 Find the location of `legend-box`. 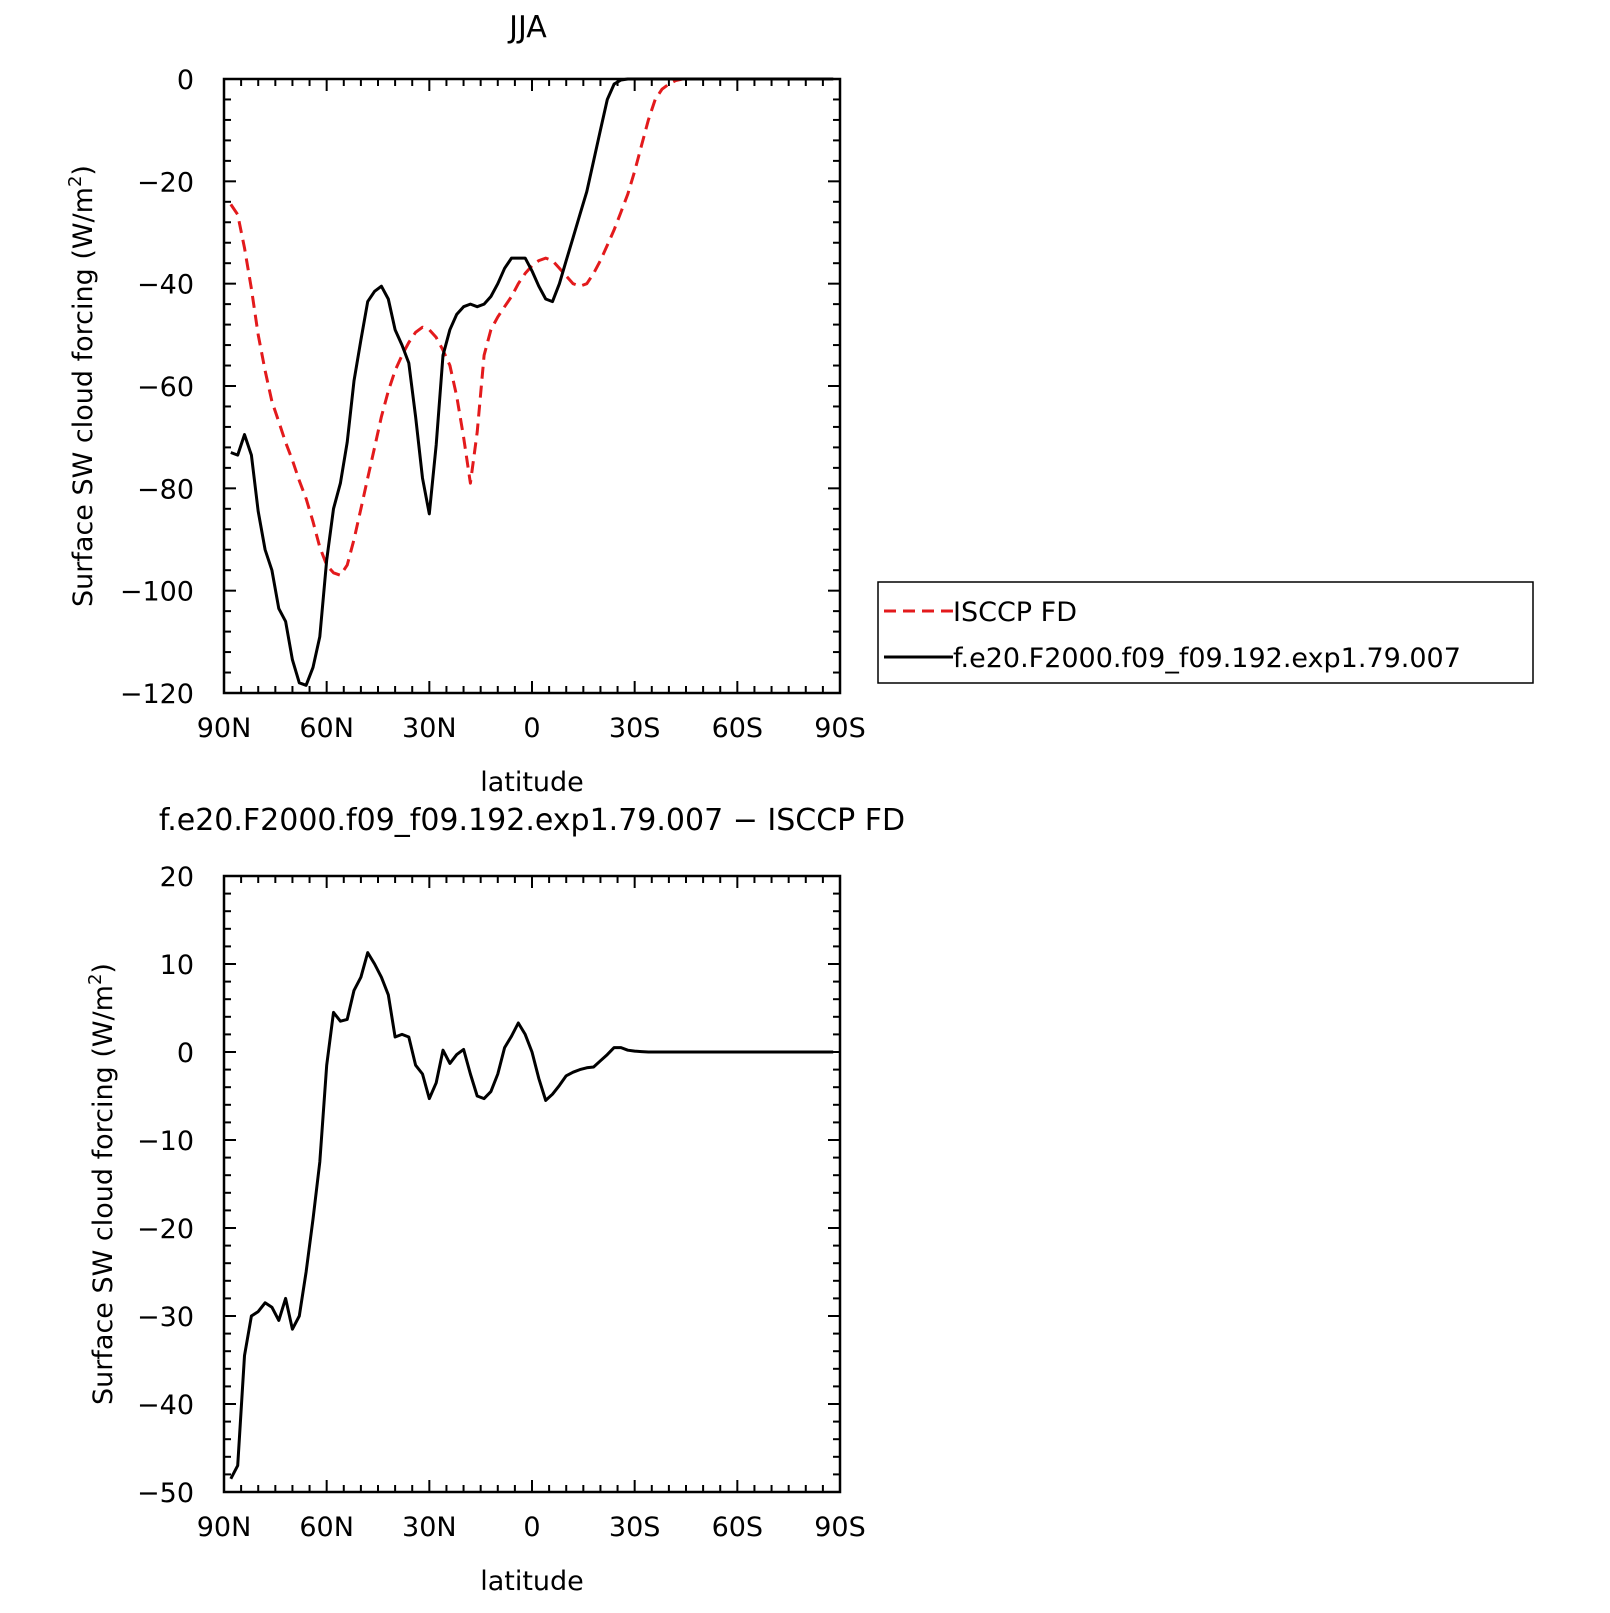

legend-box is located at coordinates (1205, 632).